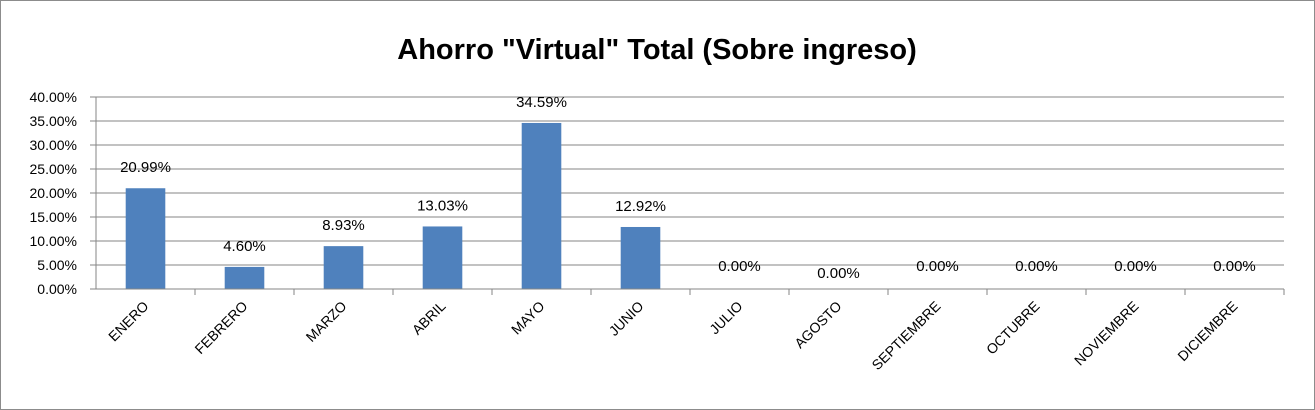 The image size is (1315, 410). I want to click on y-tick-label: 10.00%, so click(53, 241).